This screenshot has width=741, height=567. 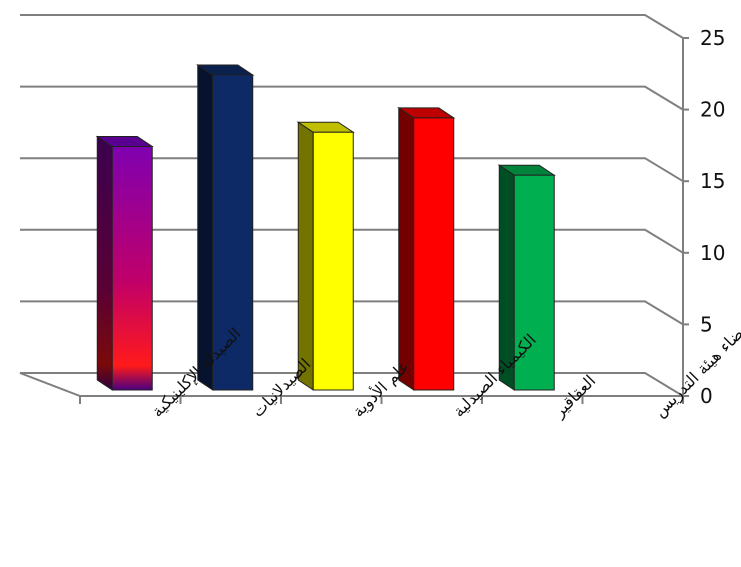 What do you see at coordinates (695, 367) in the screenshot?
I see `x-category-label: أعضاء هيئة التدريس` at bounding box center [695, 367].